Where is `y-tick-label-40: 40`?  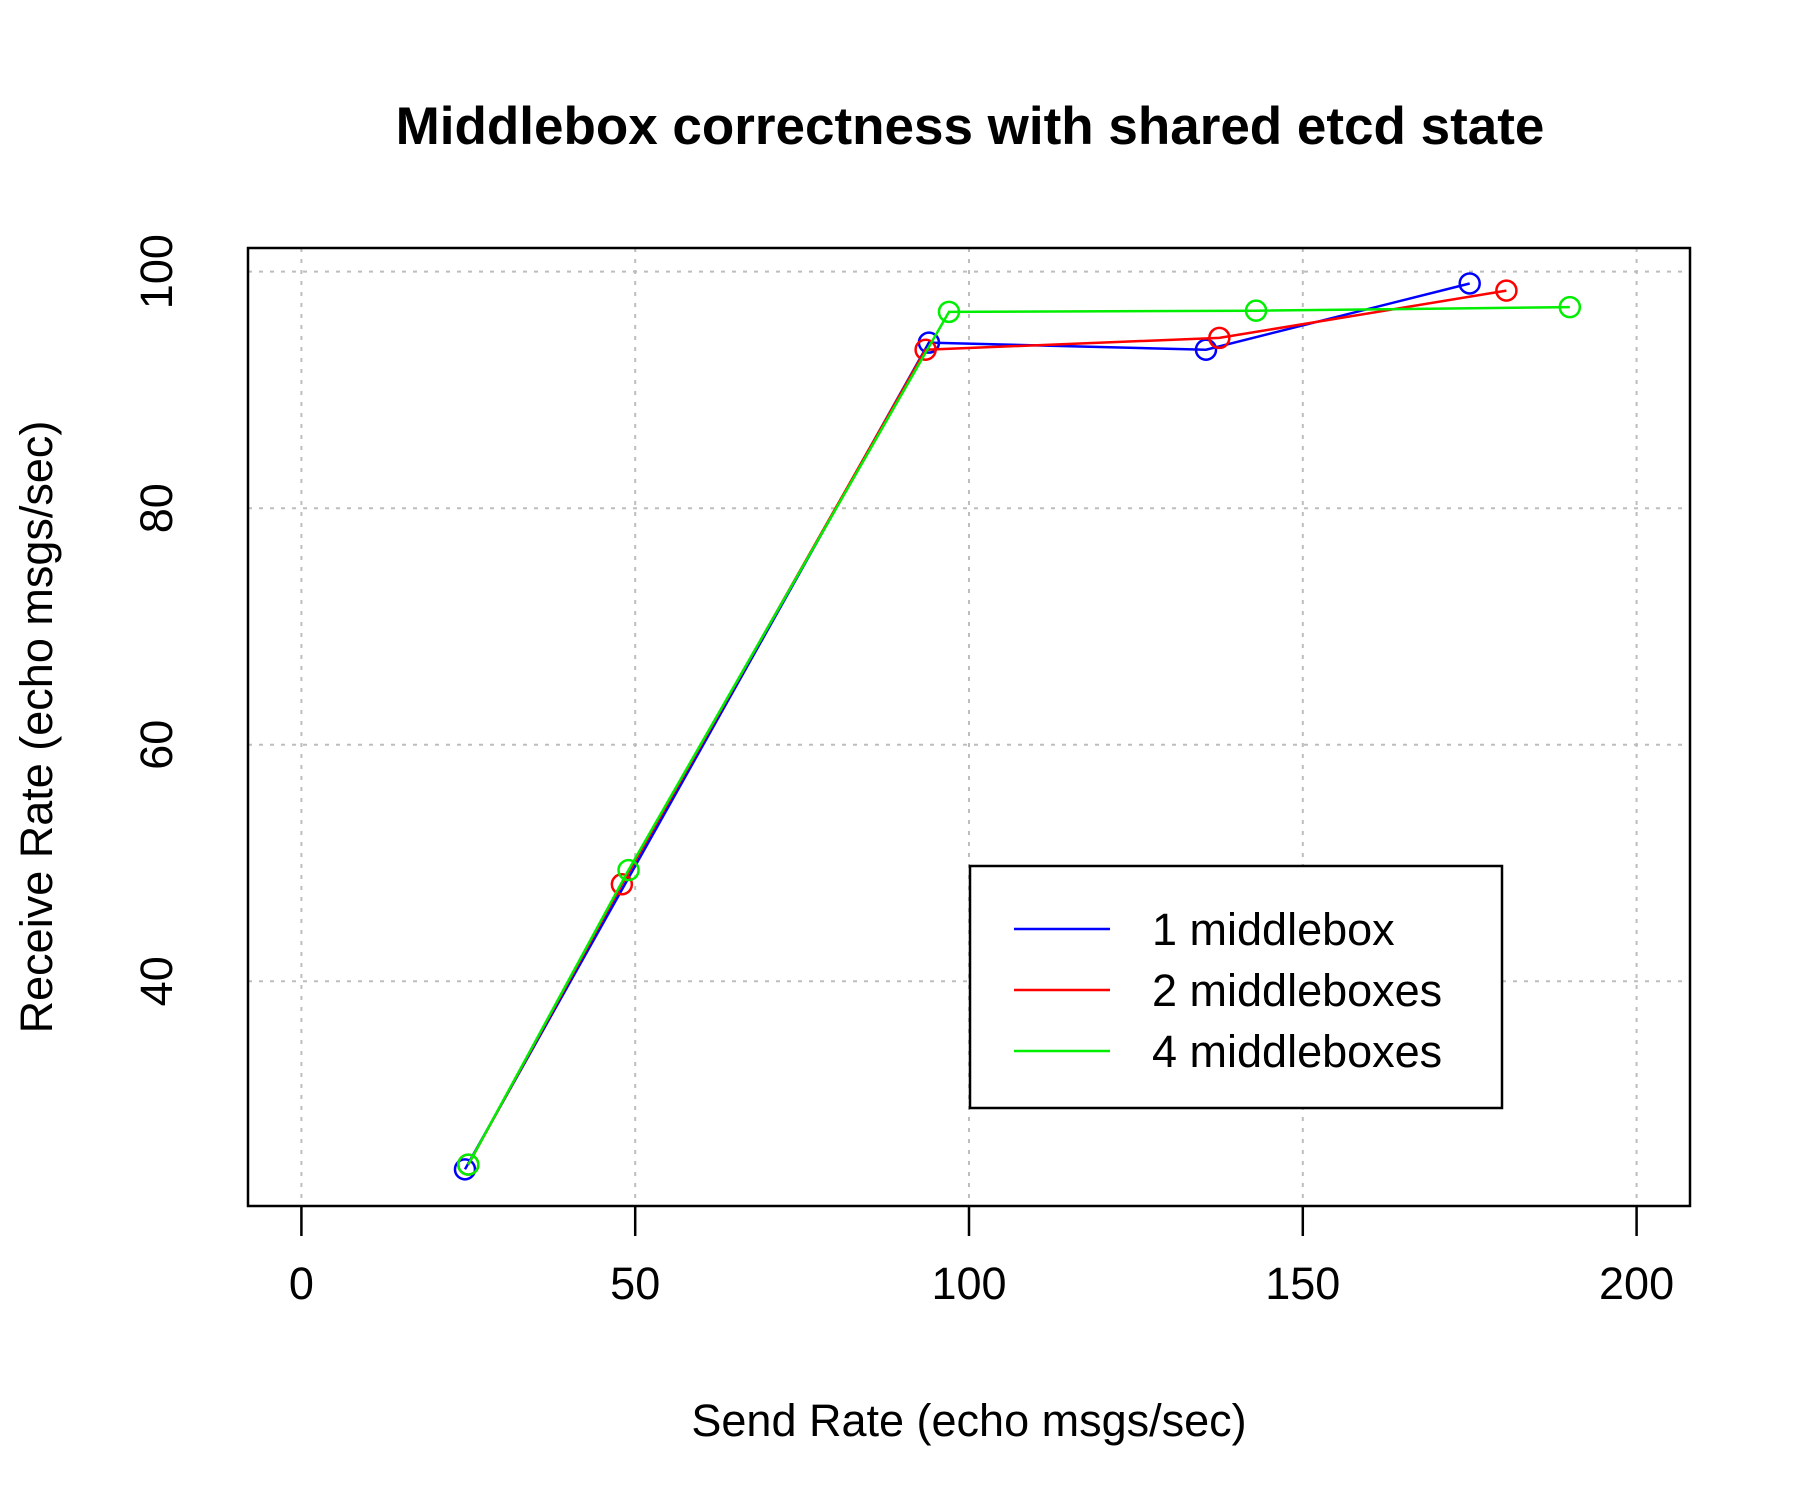 y-tick-label-40: 40 is located at coordinates (156, 981).